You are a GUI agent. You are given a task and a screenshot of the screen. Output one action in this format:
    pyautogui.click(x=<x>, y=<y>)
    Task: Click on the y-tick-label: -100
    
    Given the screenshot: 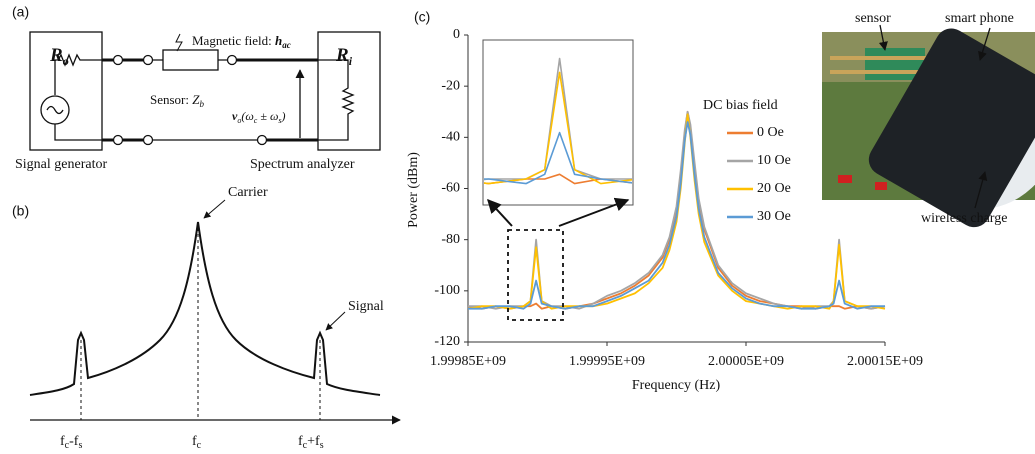 What is the action you would take?
    pyautogui.click(x=447, y=290)
    